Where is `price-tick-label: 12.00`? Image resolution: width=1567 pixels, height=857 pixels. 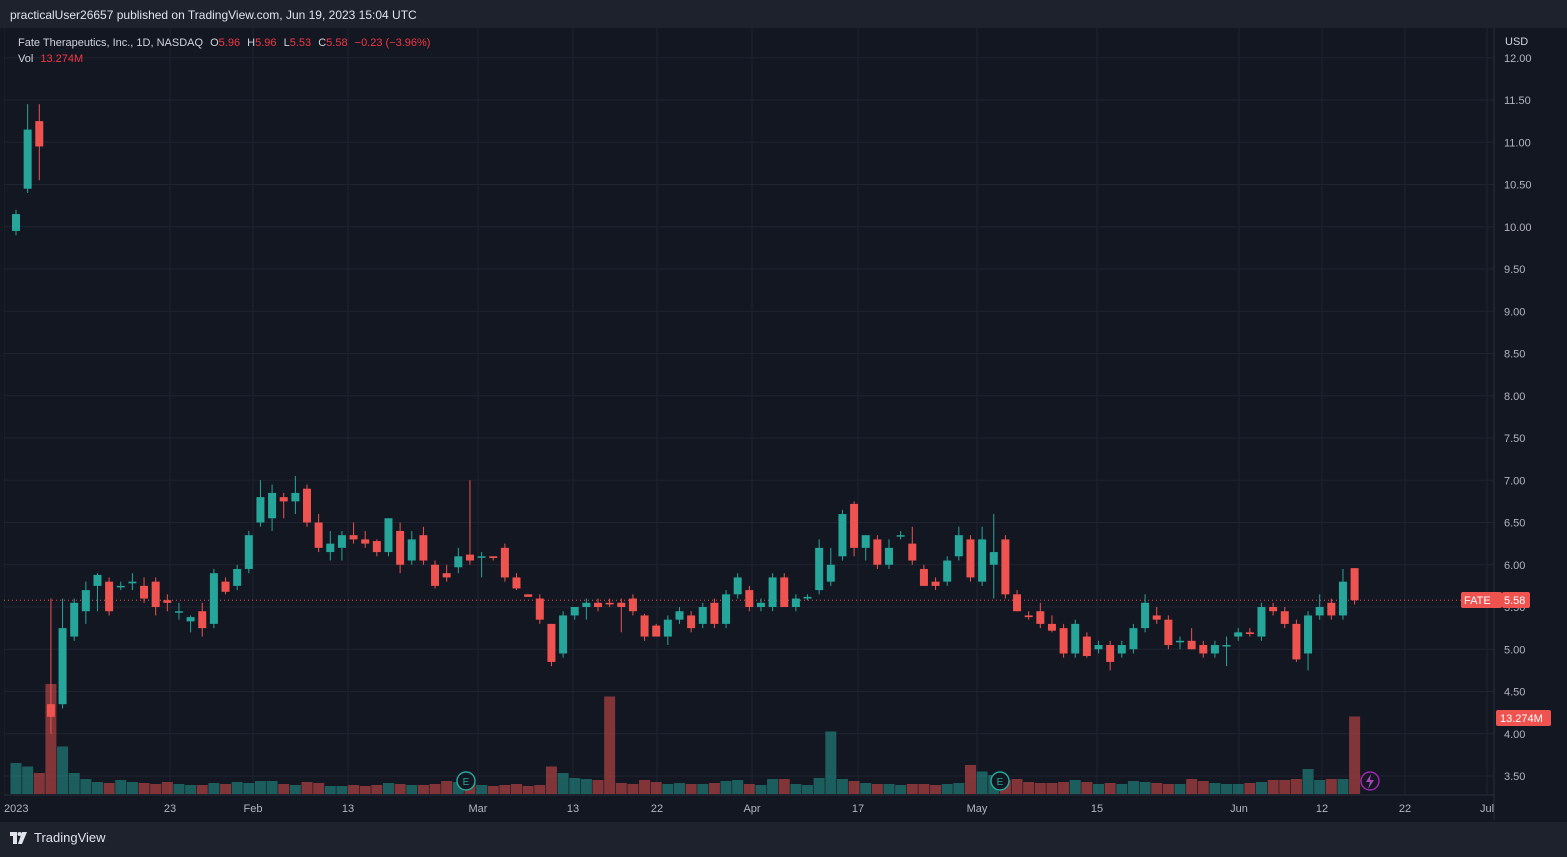
price-tick-label: 12.00 is located at coordinates (1518, 59).